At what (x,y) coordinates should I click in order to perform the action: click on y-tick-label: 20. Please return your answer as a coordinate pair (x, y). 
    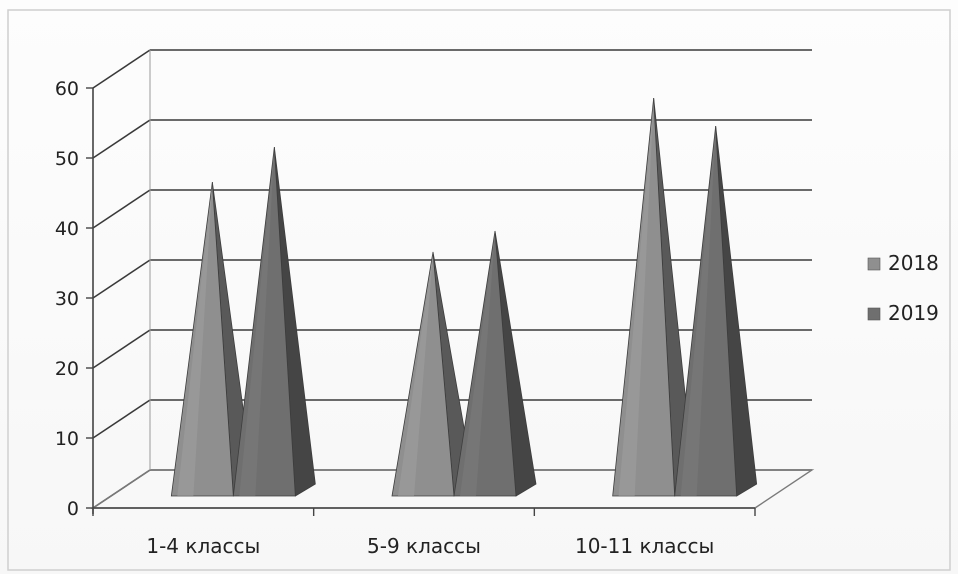
    Looking at the image, I should click on (67, 369).